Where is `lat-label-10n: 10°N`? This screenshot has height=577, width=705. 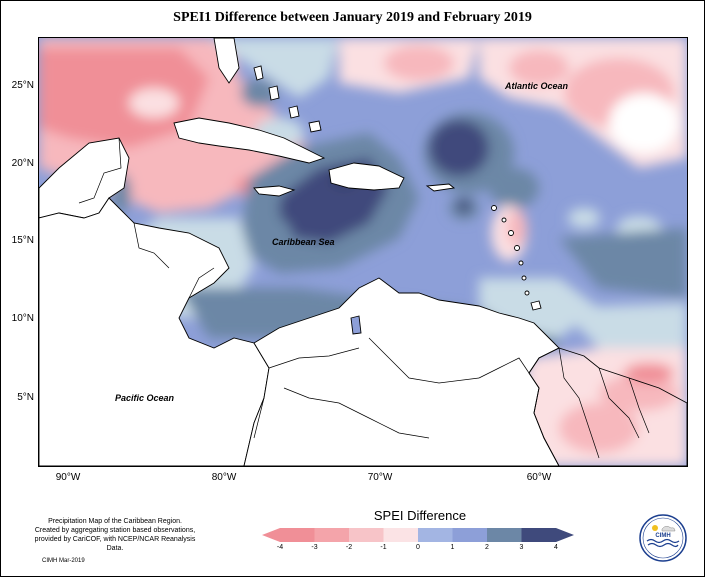 lat-label-10n: 10°N is located at coordinates (22, 318).